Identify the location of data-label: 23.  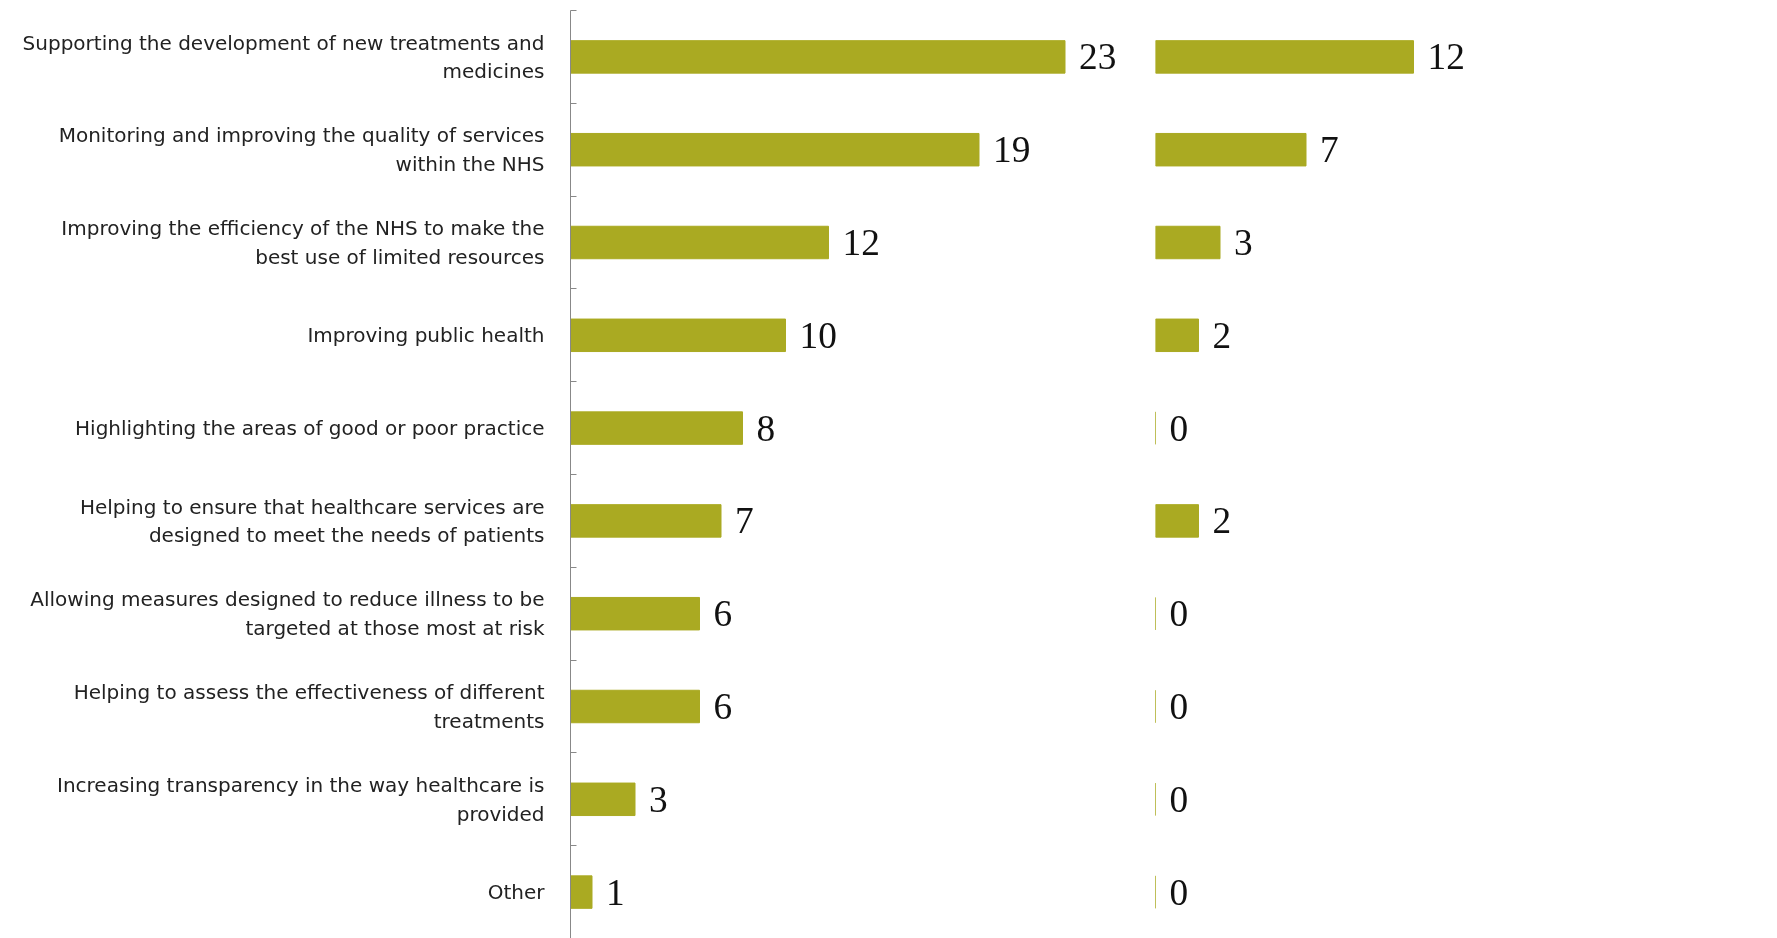
(1098, 57).